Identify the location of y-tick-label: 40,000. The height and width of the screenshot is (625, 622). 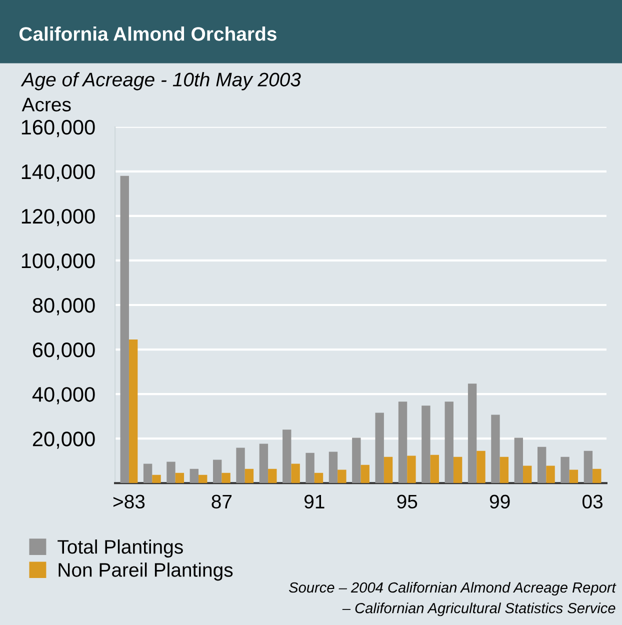
(63, 395).